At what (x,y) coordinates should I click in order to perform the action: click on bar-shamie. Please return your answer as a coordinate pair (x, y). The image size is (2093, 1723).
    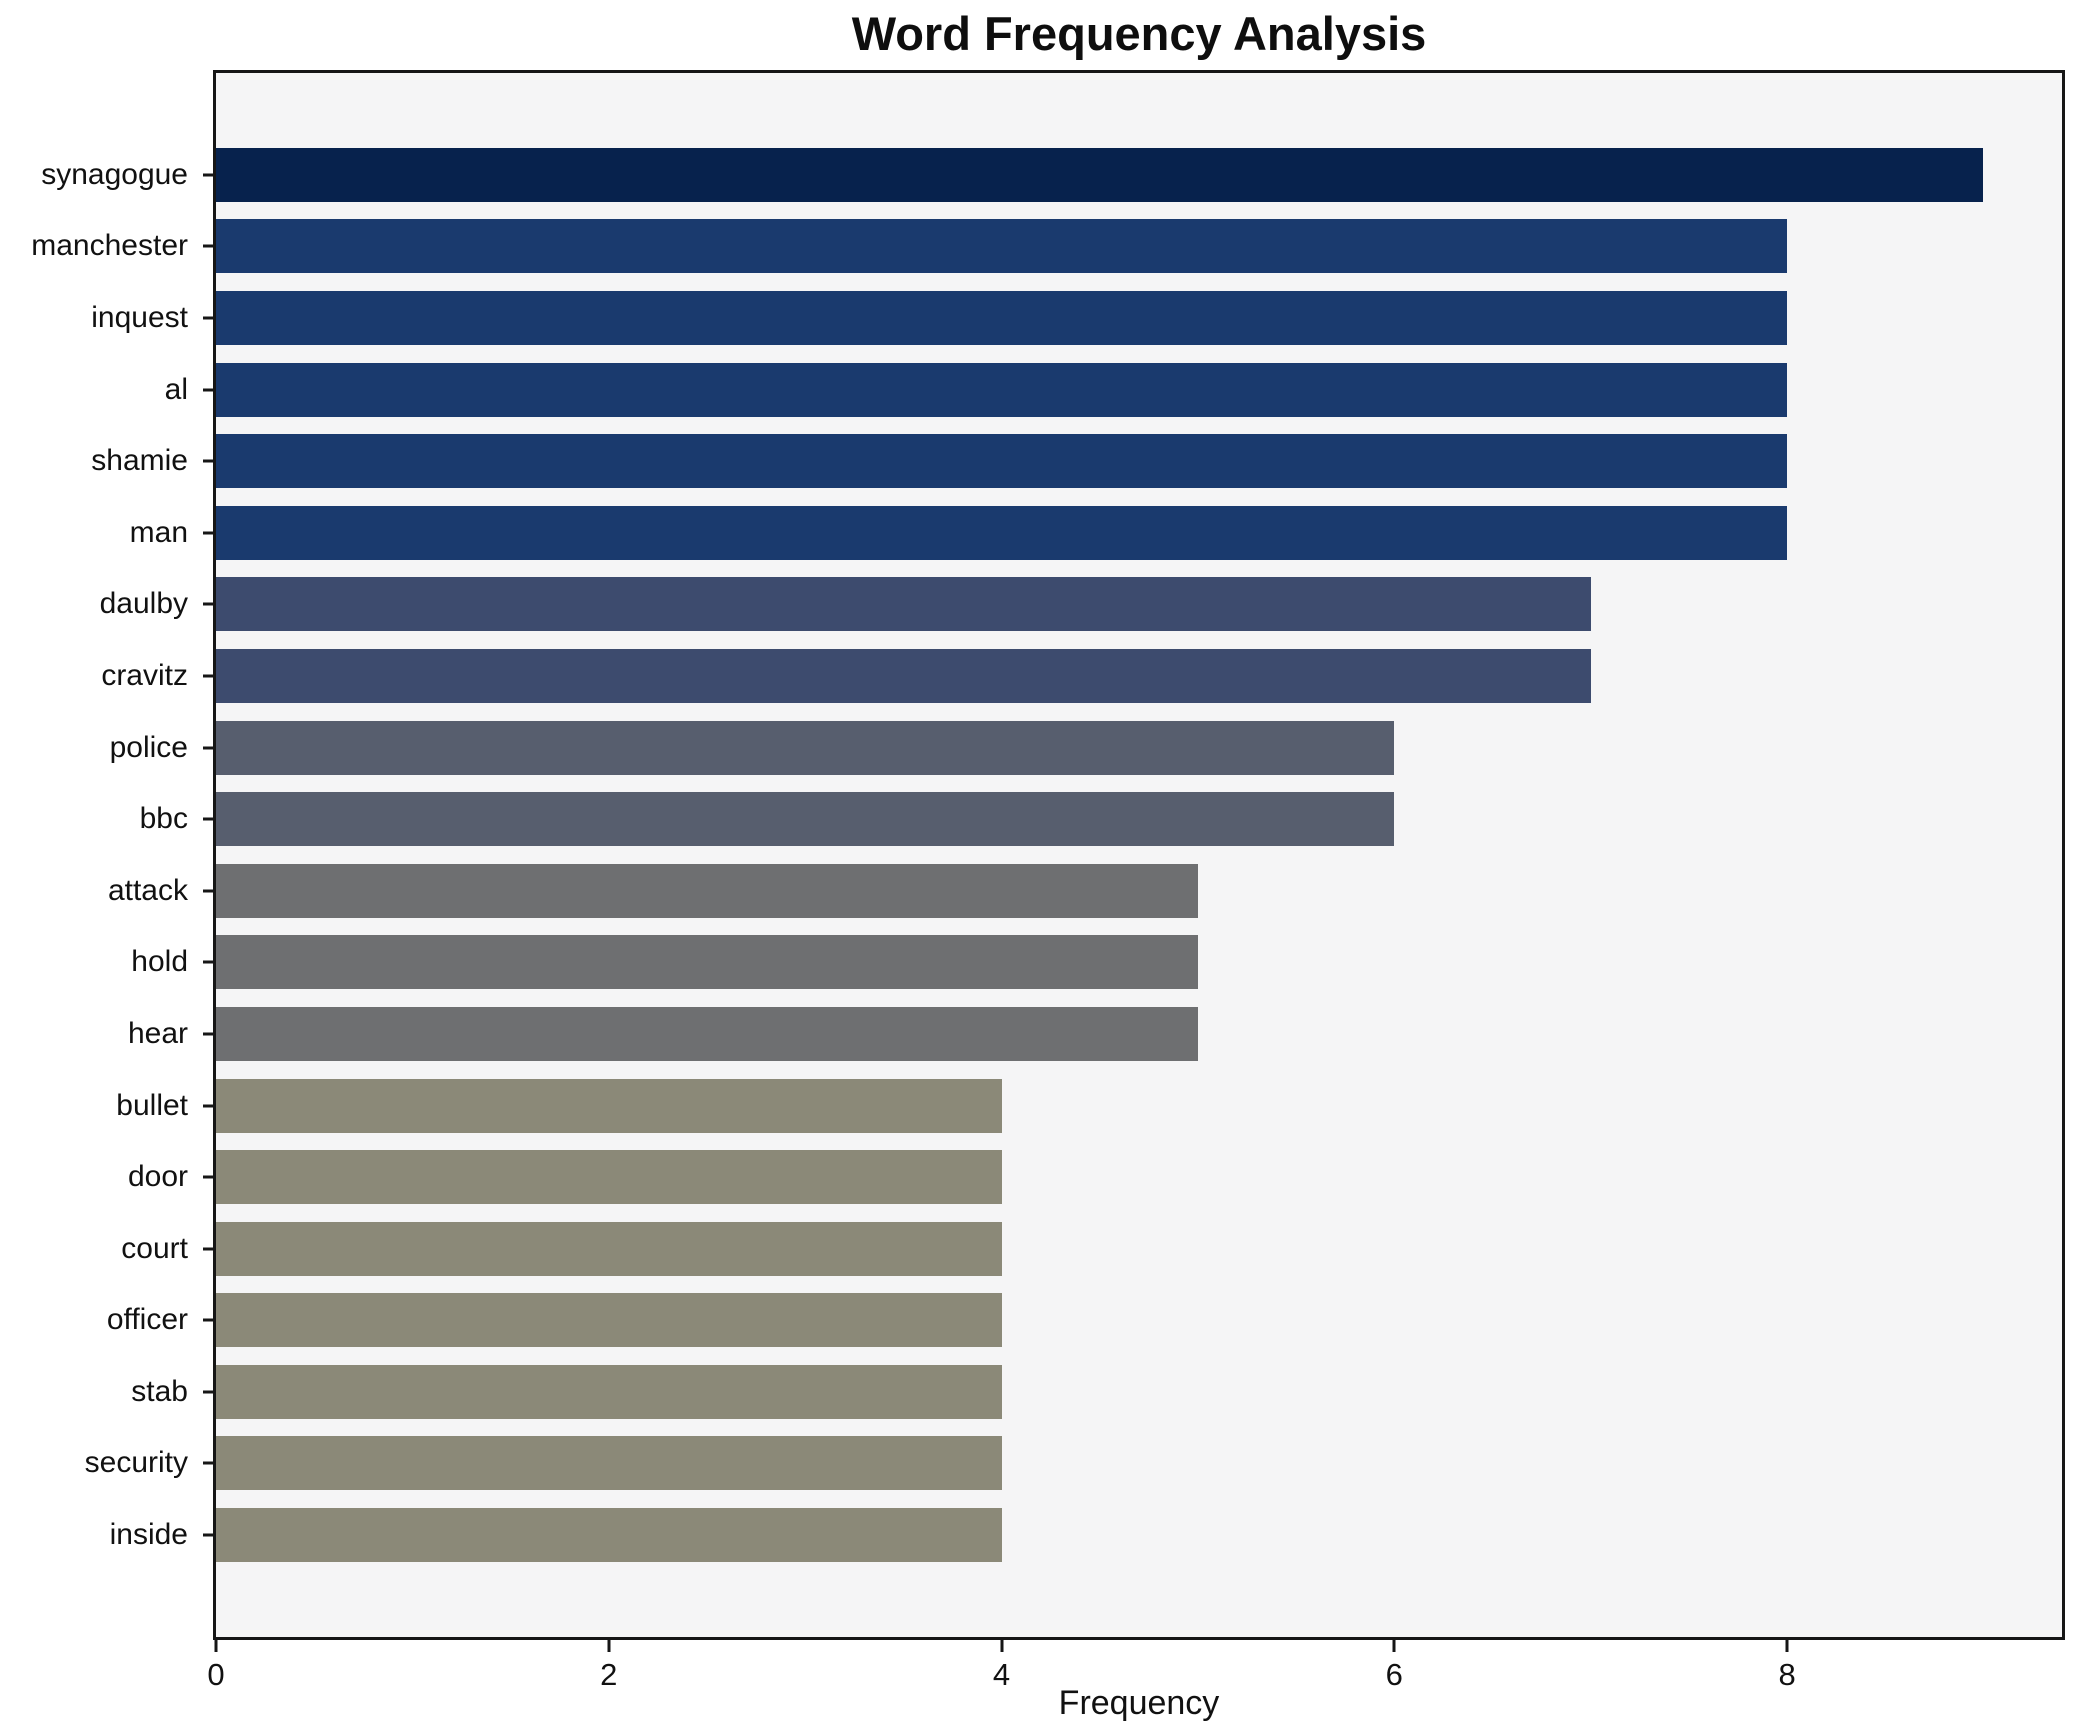
    Looking at the image, I should click on (1002, 461).